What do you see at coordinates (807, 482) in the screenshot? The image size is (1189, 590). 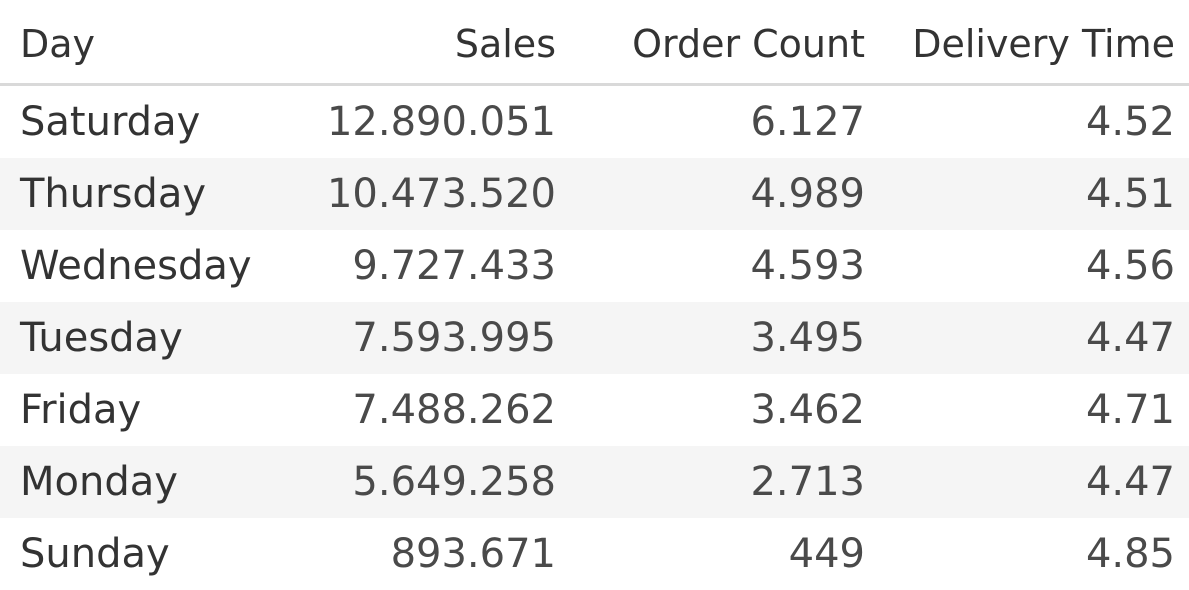 I see `cell-order-count: 2.713` at bounding box center [807, 482].